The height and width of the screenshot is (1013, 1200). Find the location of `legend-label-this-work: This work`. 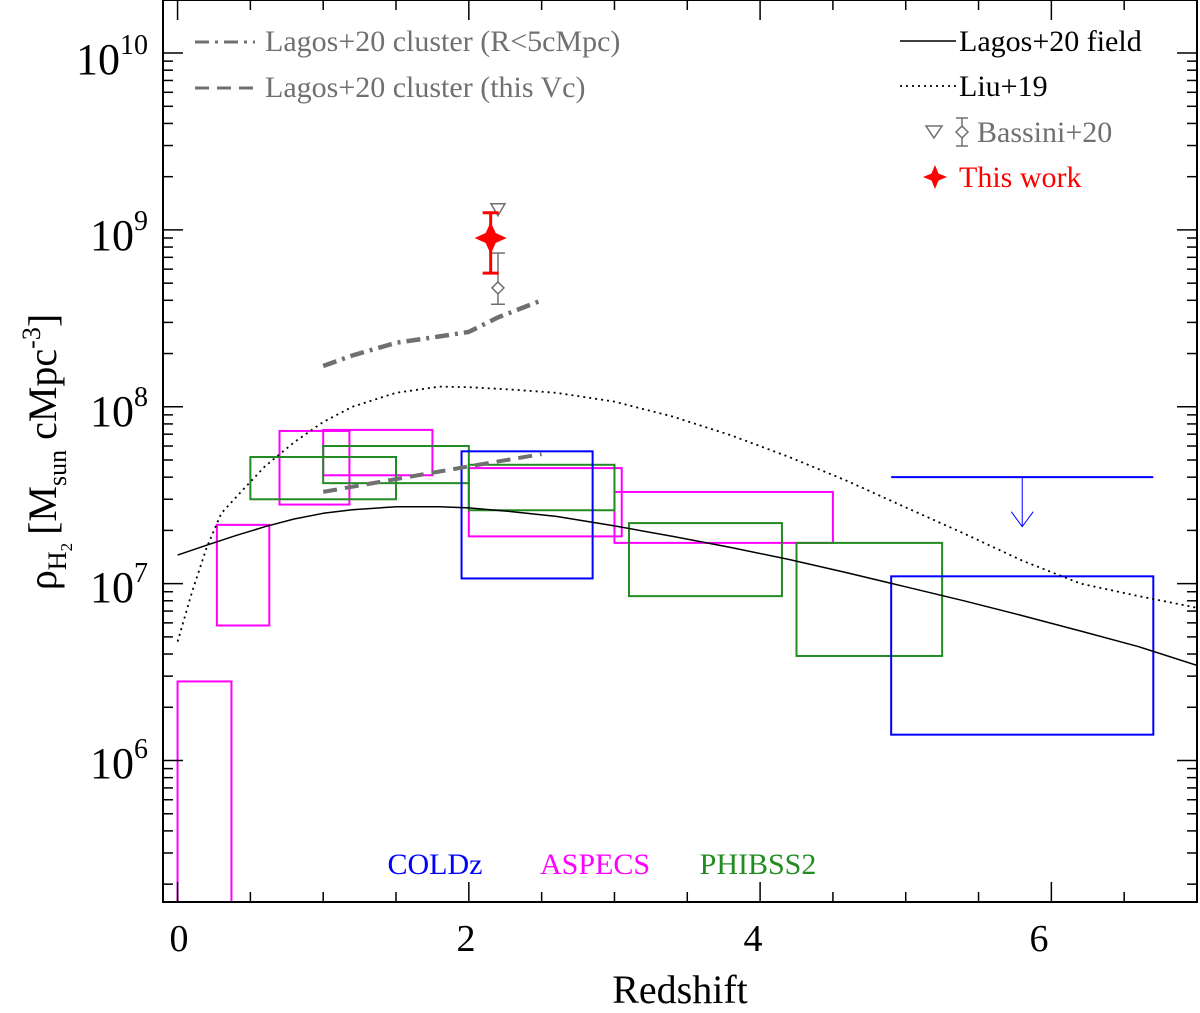

legend-label-this-work: This work is located at coordinates (1020, 177).